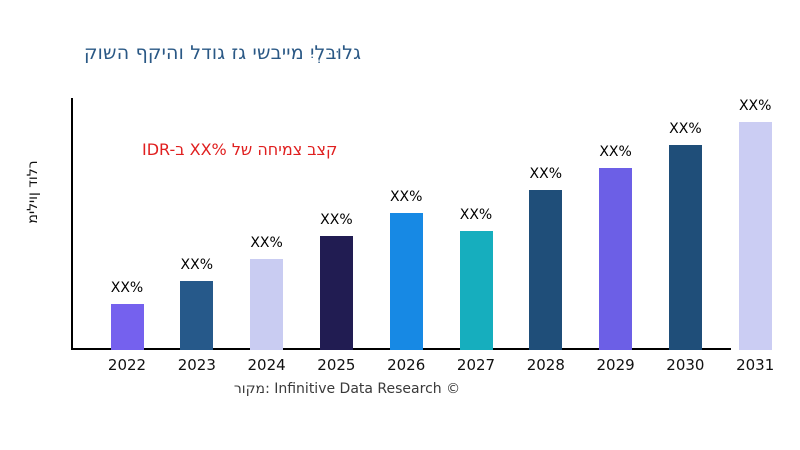 The height and width of the screenshot is (450, 800). What do you see at coordinates (197, 315) in the screenshot?
I see `bar-2023` at bounding box center [197, 315].